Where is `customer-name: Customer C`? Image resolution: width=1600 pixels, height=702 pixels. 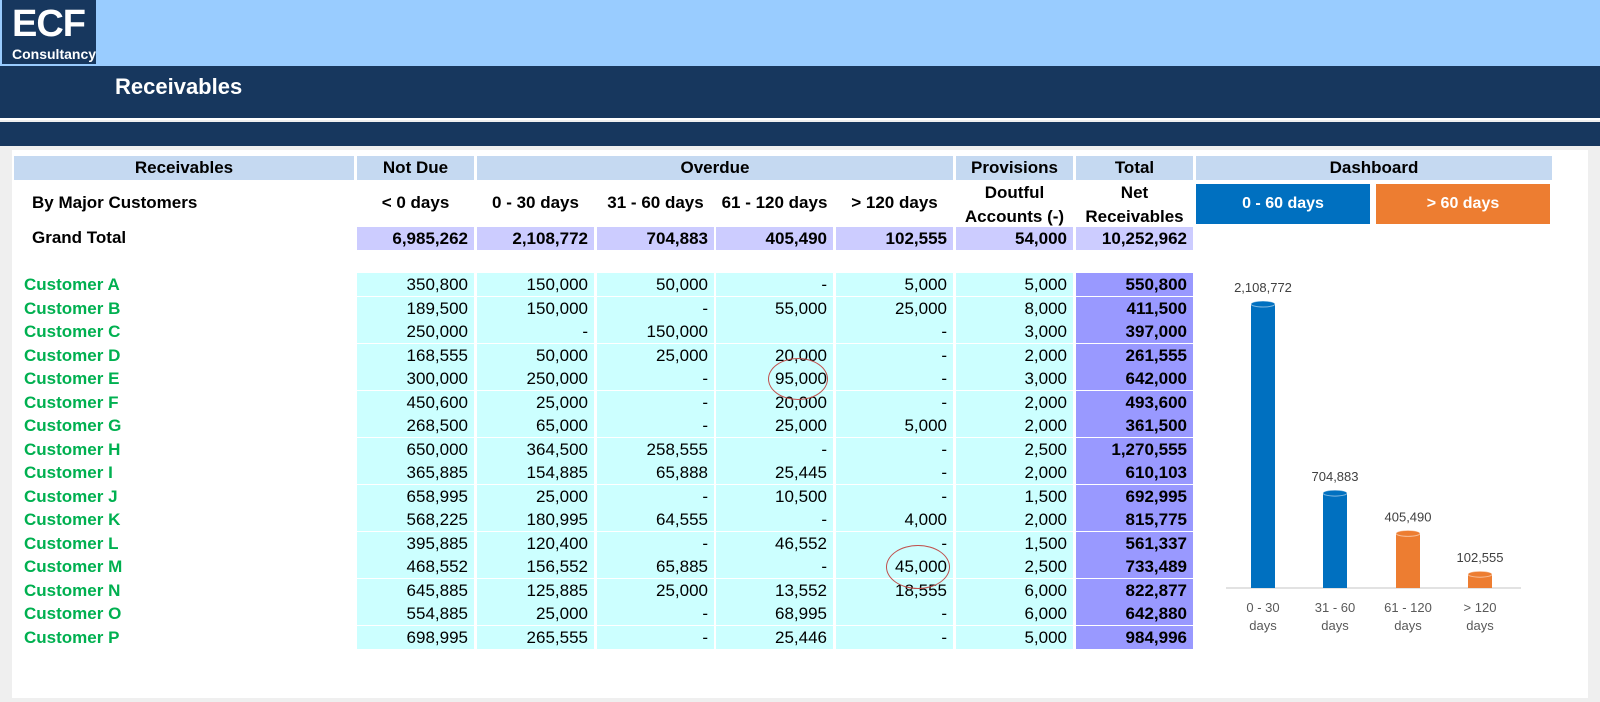
customer-name: Customer C is located at coordinates (72, 331).